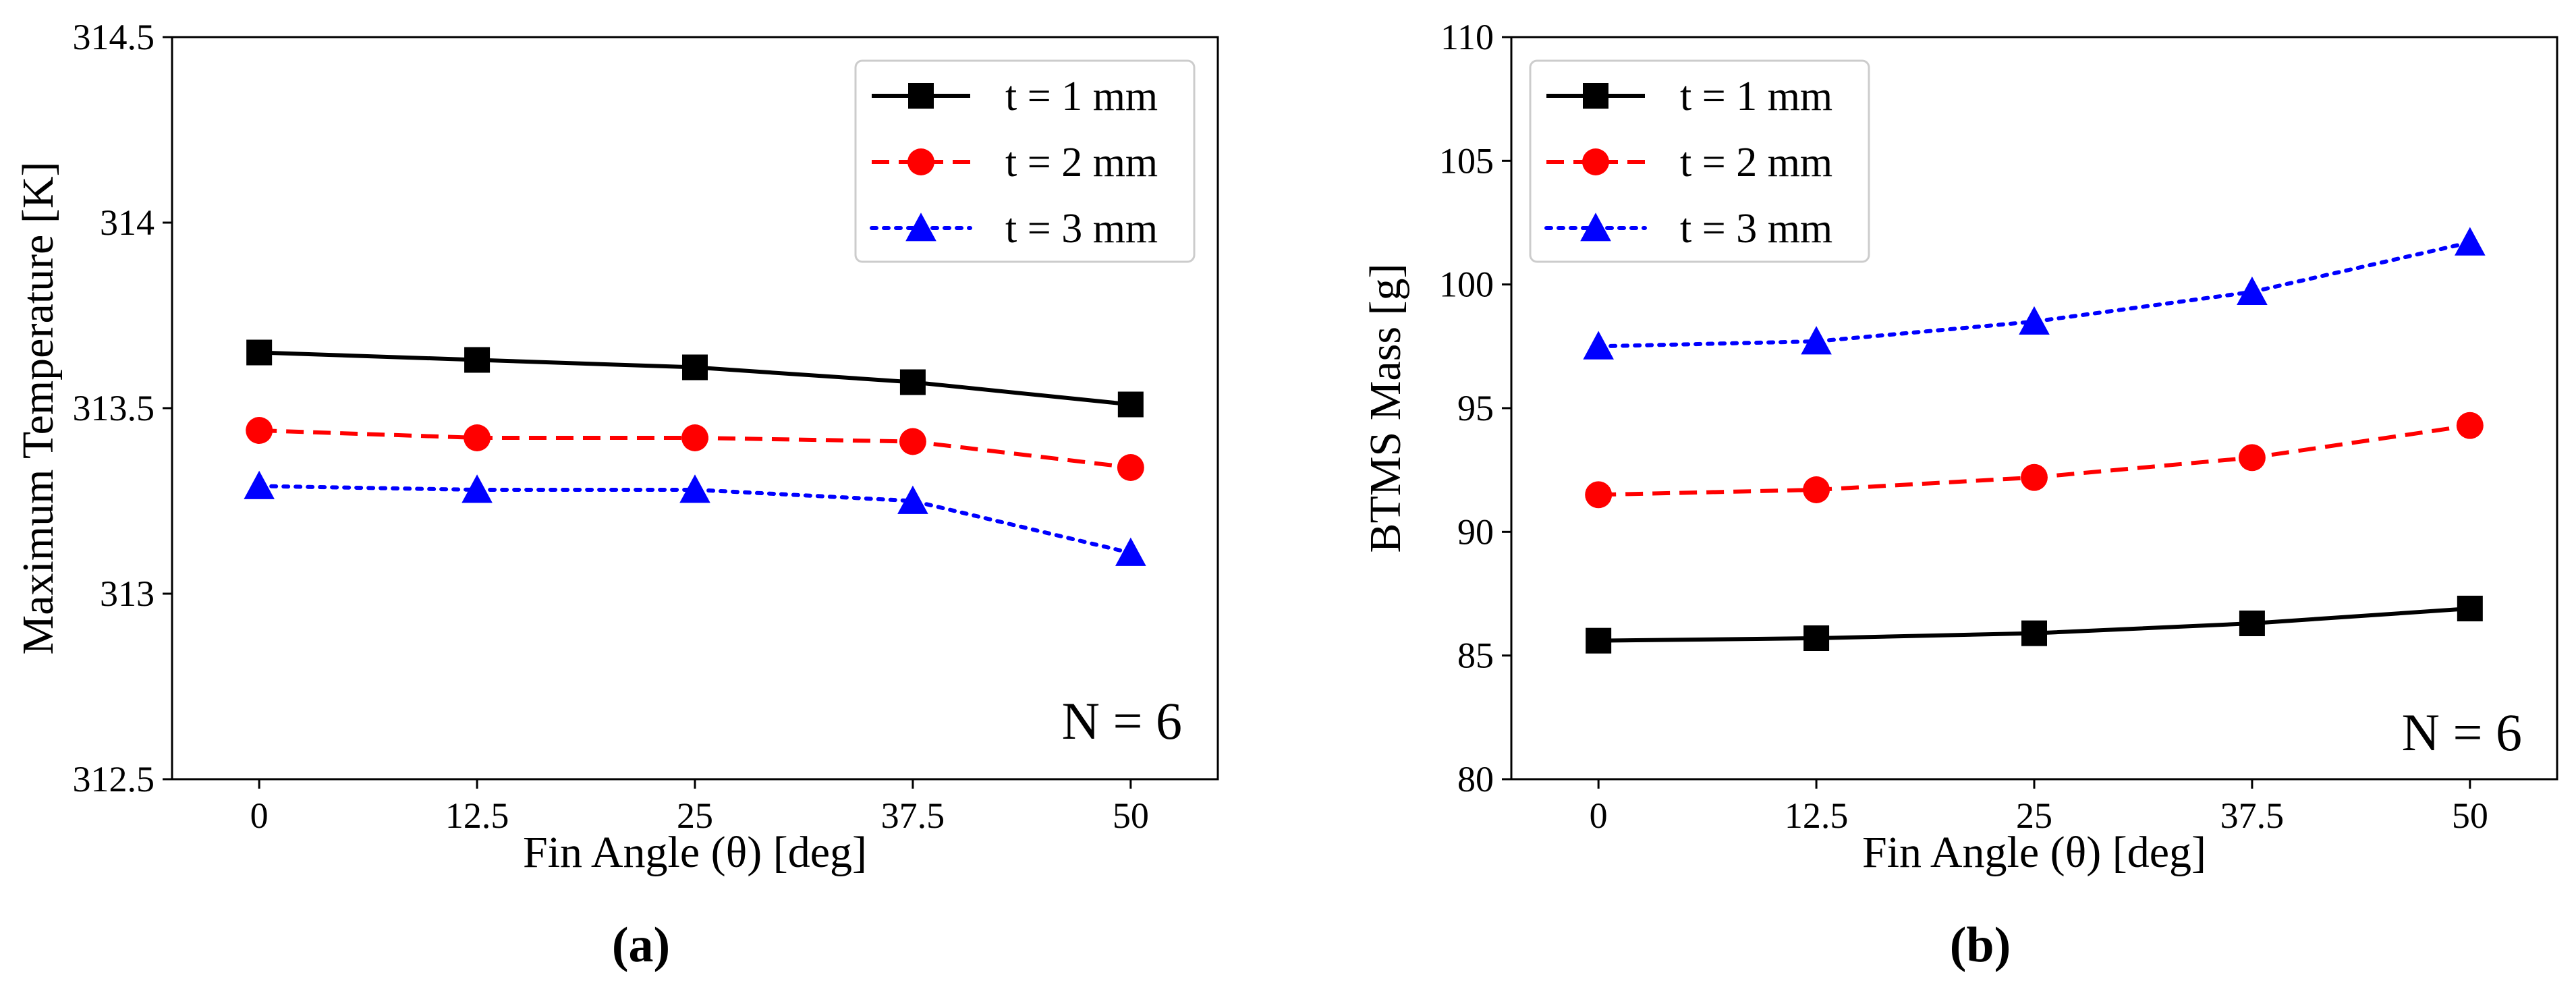  I want to click on y-tick-label: 100, so click(1466, 284).